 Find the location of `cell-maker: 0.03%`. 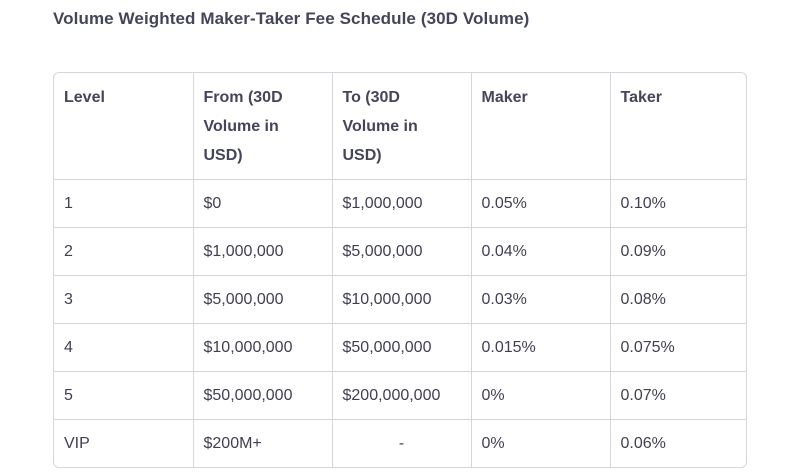

cell-maker: 0.03% is located at coordinates (541, 299).